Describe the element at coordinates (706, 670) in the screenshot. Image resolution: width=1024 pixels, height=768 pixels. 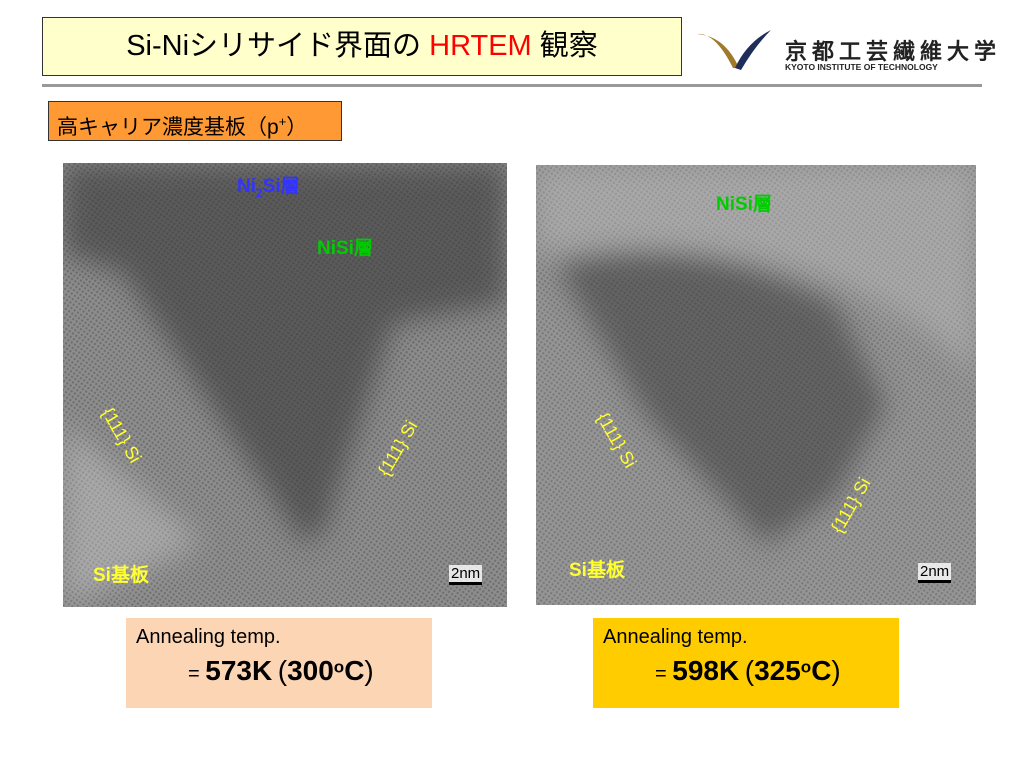
I see `kelvin: 598K` at that location.